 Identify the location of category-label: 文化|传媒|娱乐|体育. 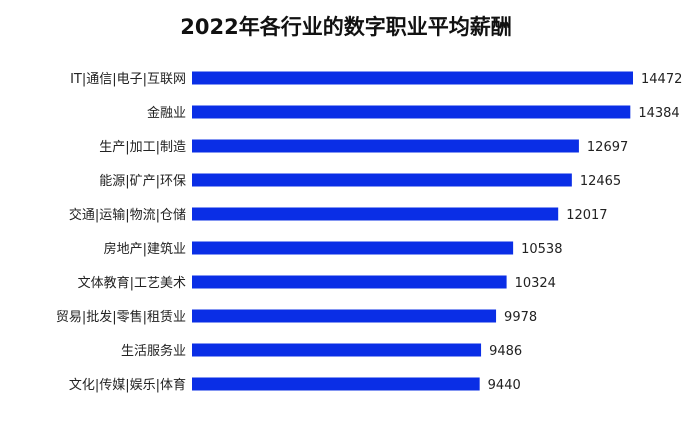
(127, 385).